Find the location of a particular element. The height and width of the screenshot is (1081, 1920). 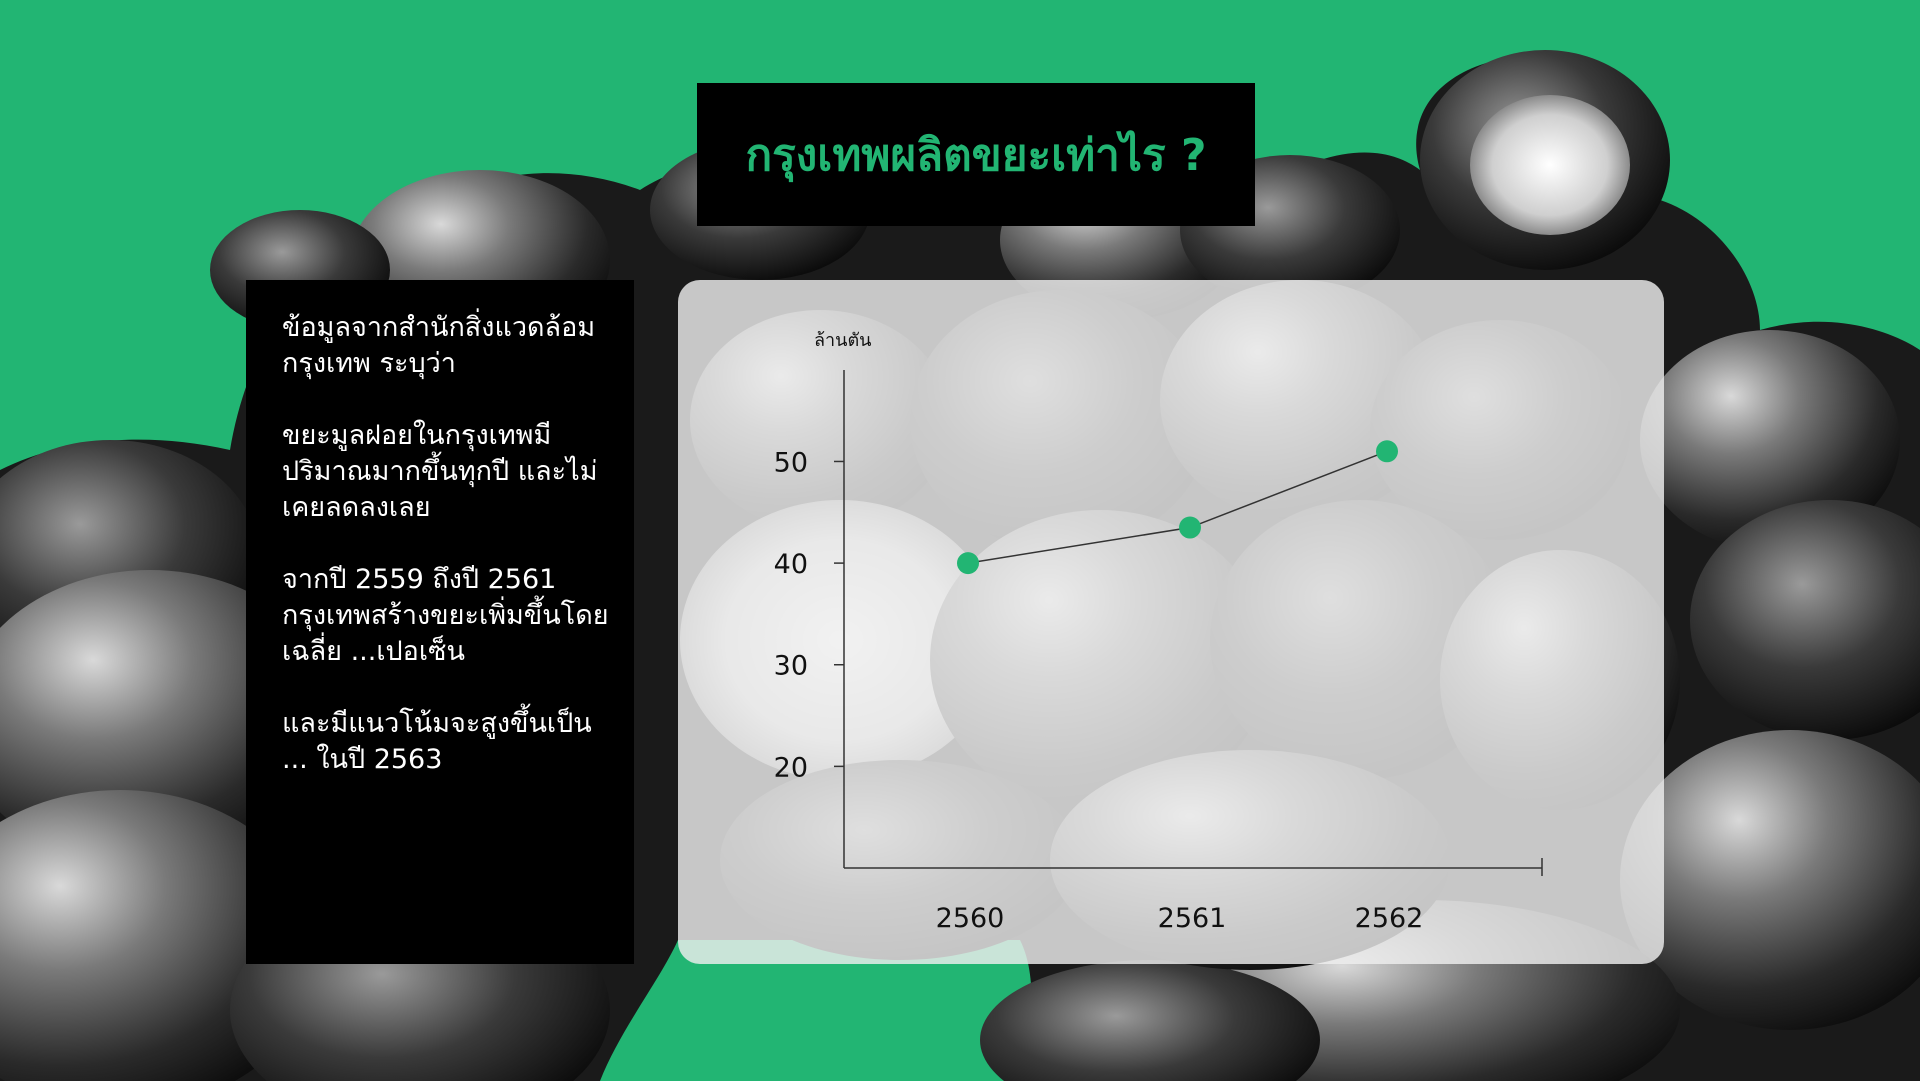

title-banner: กรุงเทพผลิตขยะเท่าไร ? is located at coordinates (976, 154).